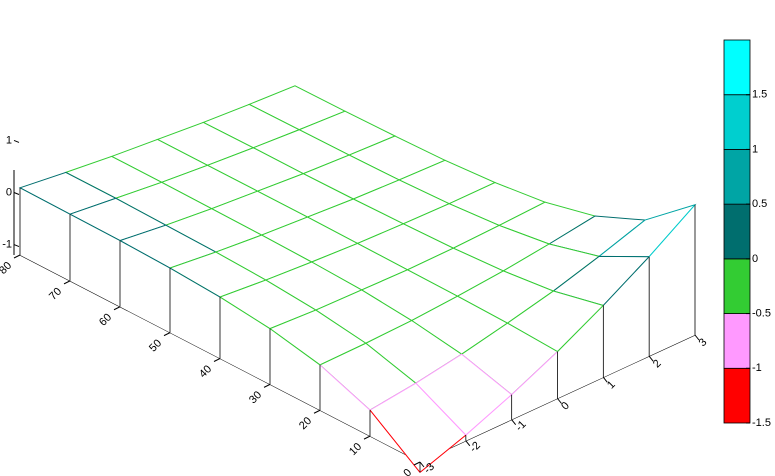 This screenshot has width=775, height=476. I want to click on x-tick-label: -1, so click(520, 425).